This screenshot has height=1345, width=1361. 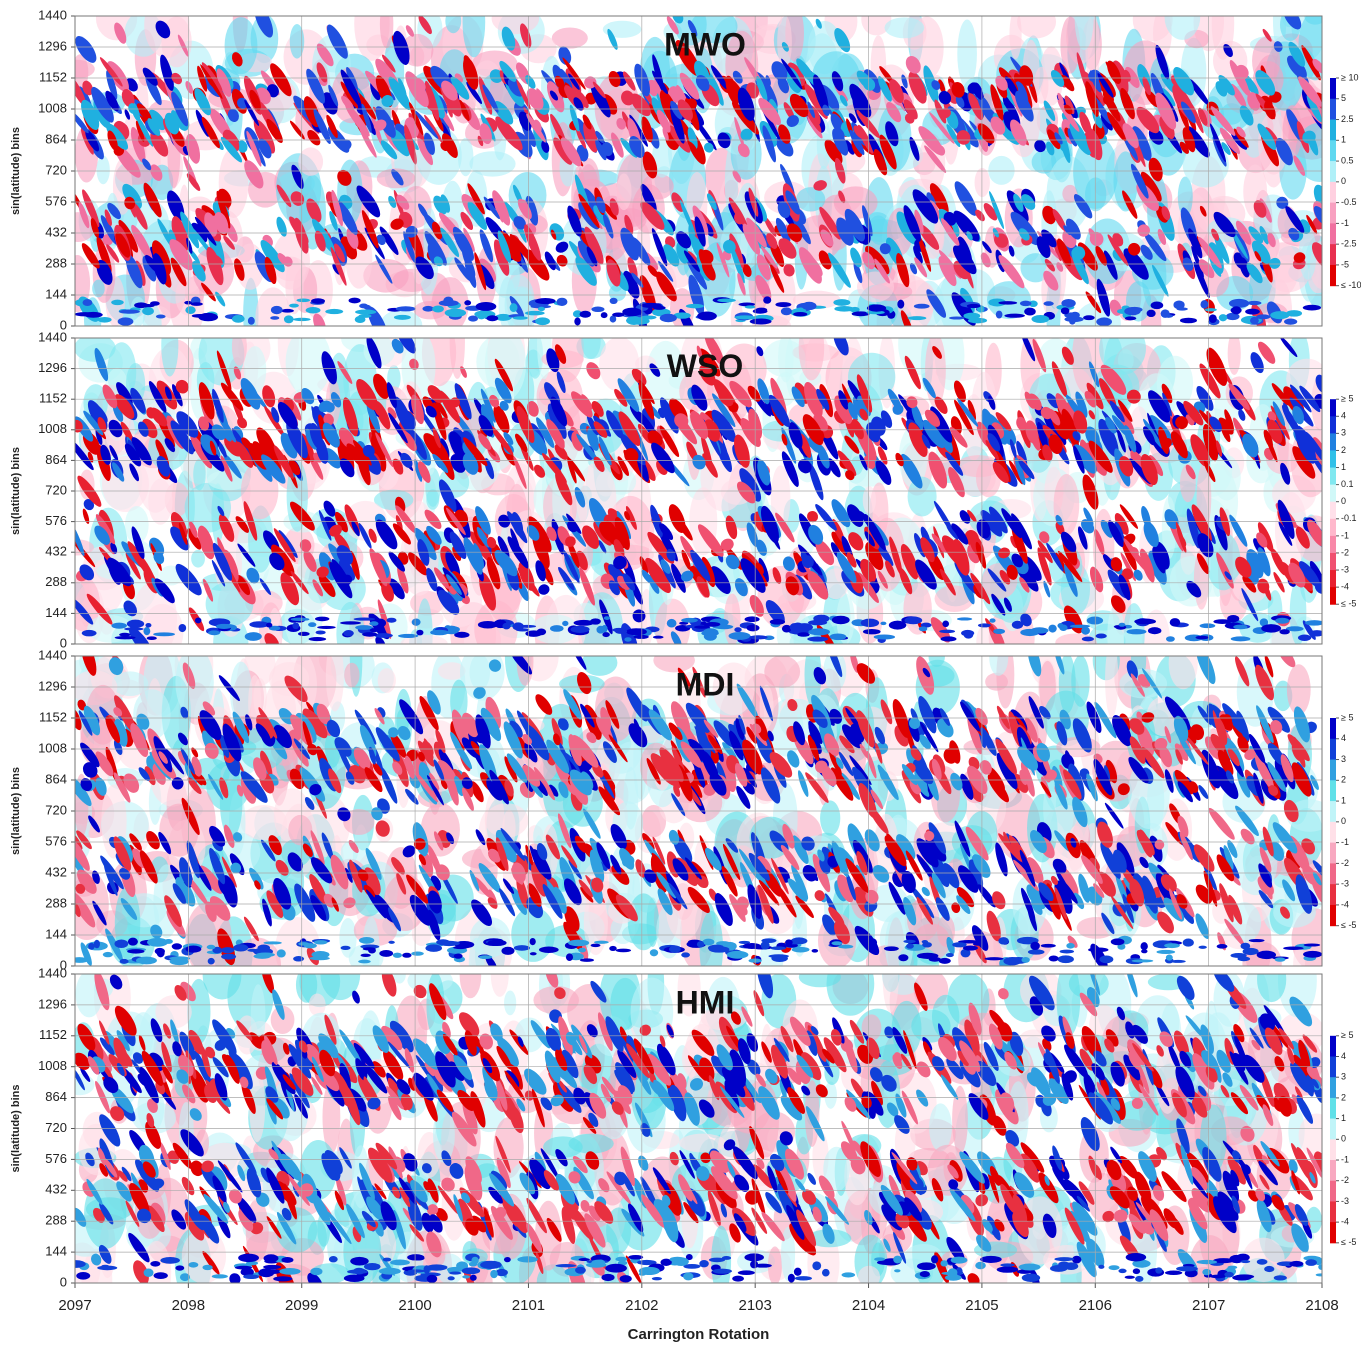 What do you see at coordinates (1349, 244) in the screenshot?
I see `colorbar-label: -2.5` at bounding box center [1349, 244].